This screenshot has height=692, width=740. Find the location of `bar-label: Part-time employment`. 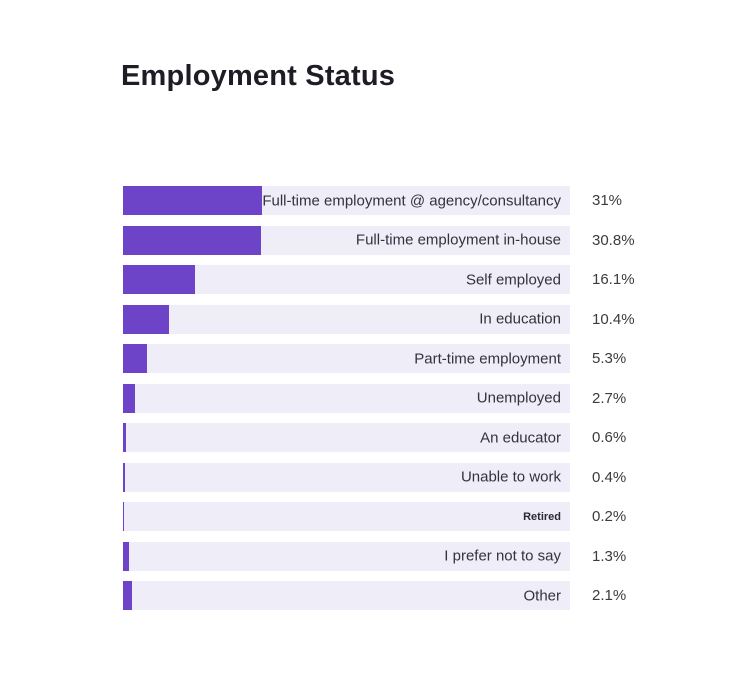

bar-label: Part-time employment is located at coordinates (487, 358).